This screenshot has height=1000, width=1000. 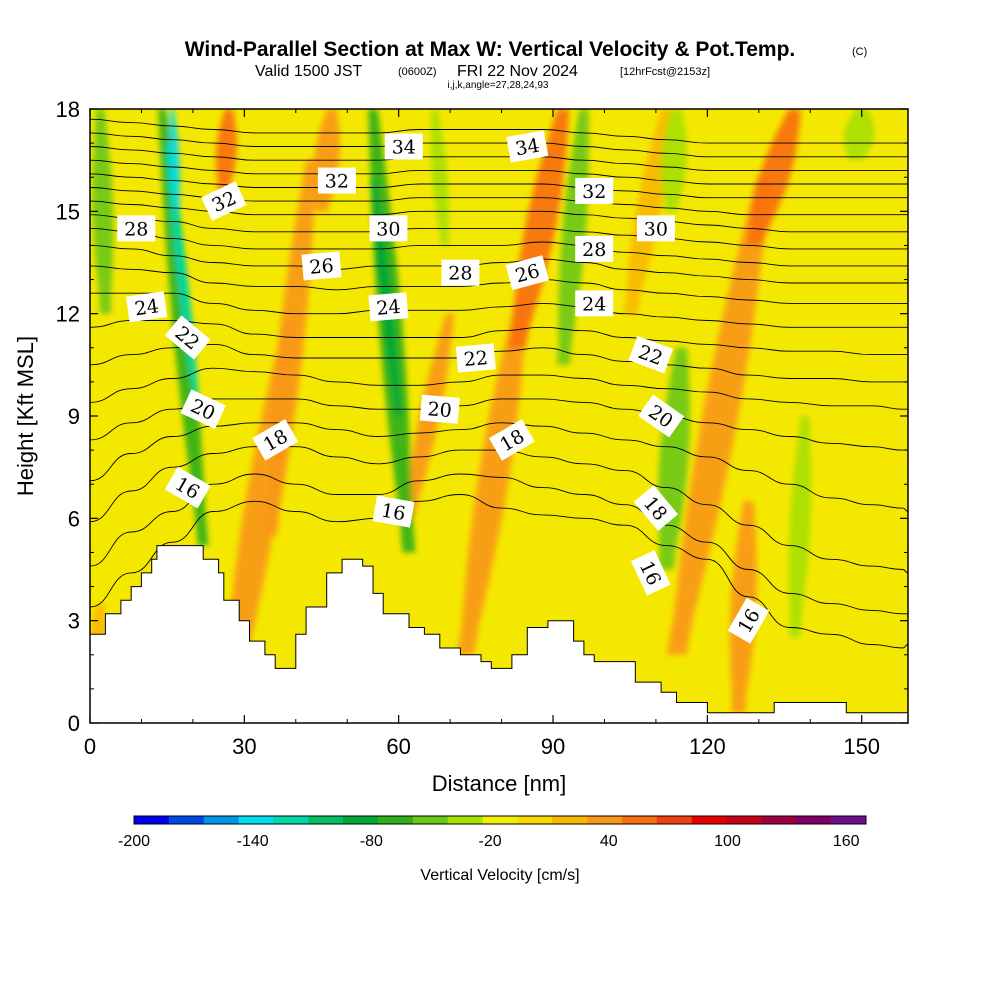 I want to click on contour-label-text: 22, so click(x=476, y=359).